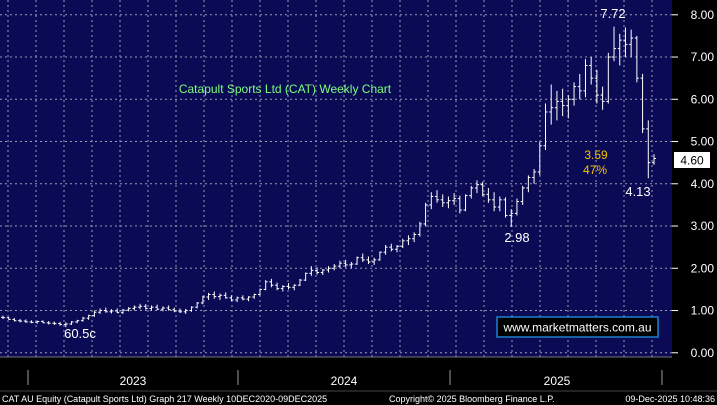  I want to click on y-tick-label: 0.00, so click(703, 353).